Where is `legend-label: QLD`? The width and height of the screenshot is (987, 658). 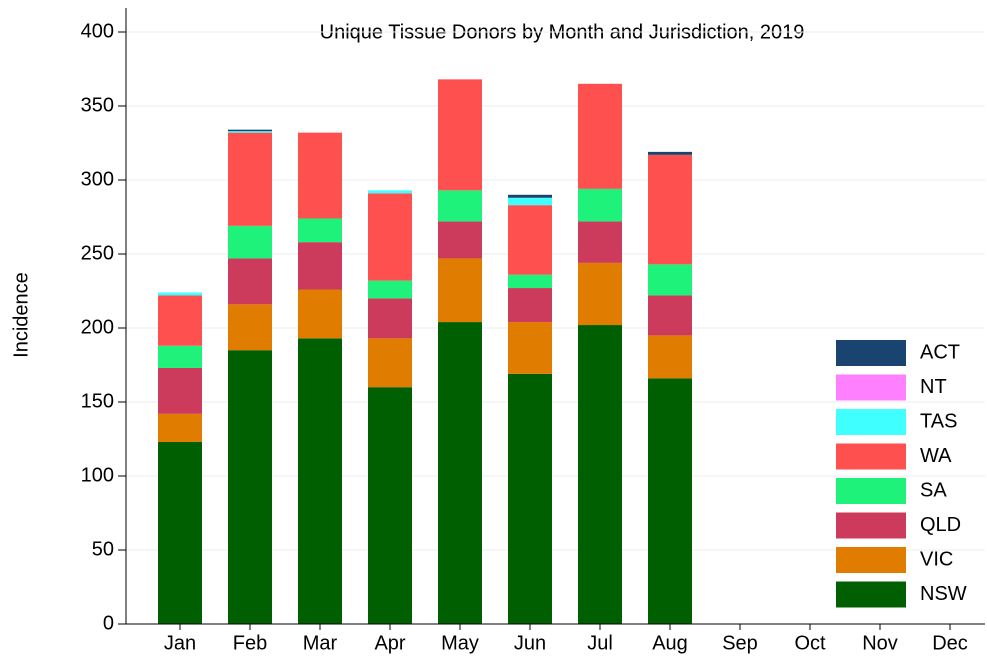 legend-label: QLD is located at coordinates (940, 525).